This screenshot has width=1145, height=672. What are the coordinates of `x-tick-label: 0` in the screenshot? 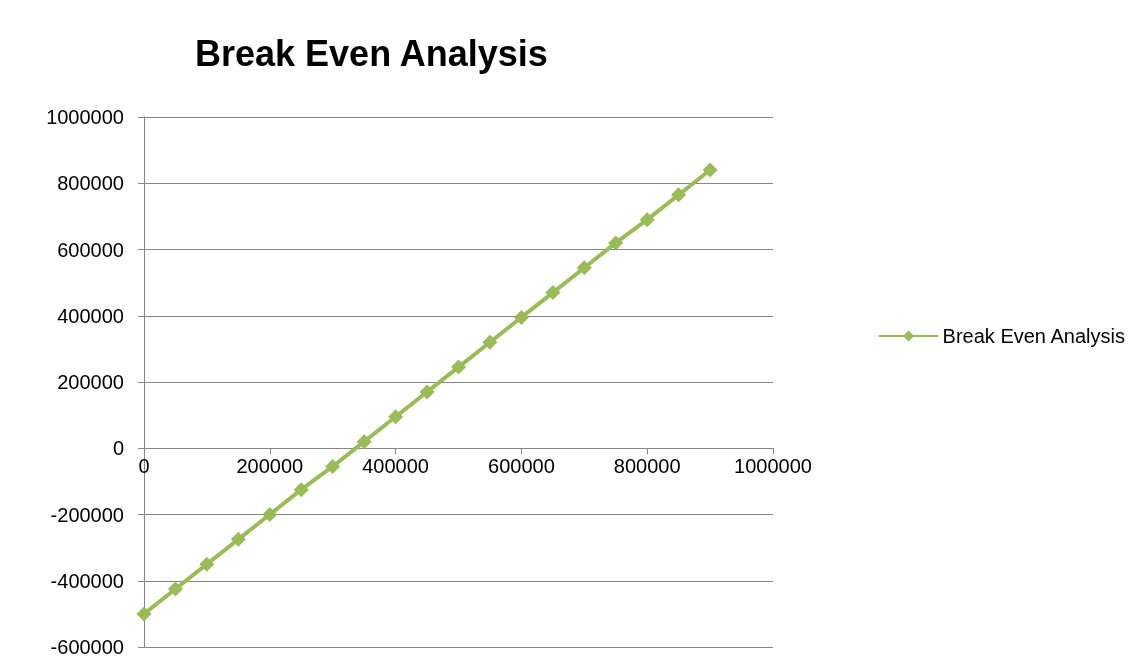 It's located at (144, 466).